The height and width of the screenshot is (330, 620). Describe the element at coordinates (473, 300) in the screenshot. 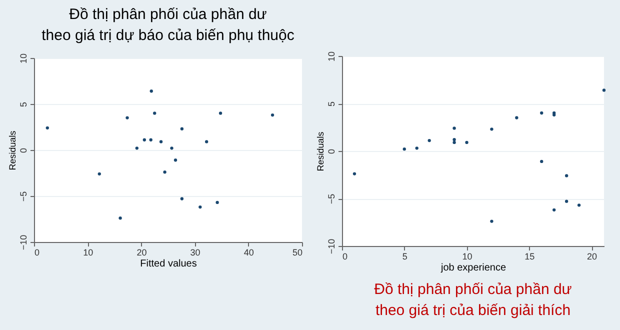

I see `text: Đồ thị phân phối của phần dư theo giá trị của biến giải thích` at that location.